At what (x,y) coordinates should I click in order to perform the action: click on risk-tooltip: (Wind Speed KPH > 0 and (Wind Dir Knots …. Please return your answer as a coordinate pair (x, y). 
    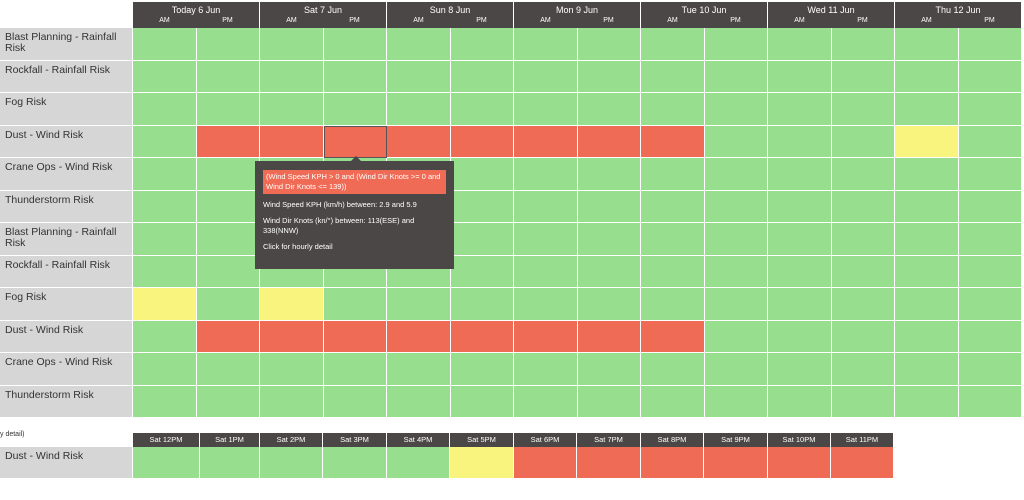
    Looking at the image, I should click on (354, 215).